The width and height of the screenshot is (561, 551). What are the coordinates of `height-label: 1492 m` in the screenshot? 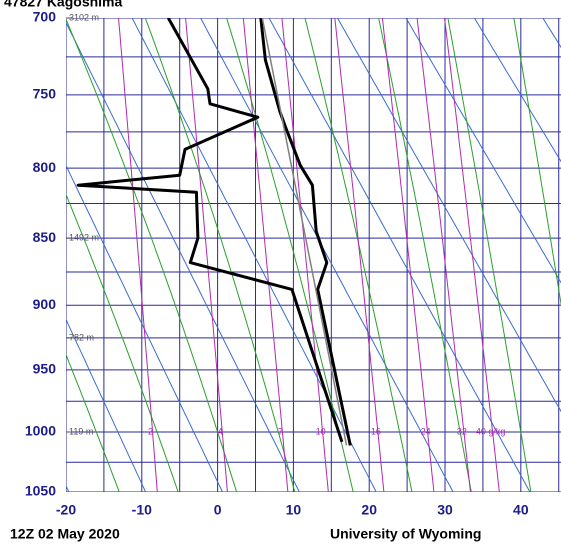 It's located at (84, 237).